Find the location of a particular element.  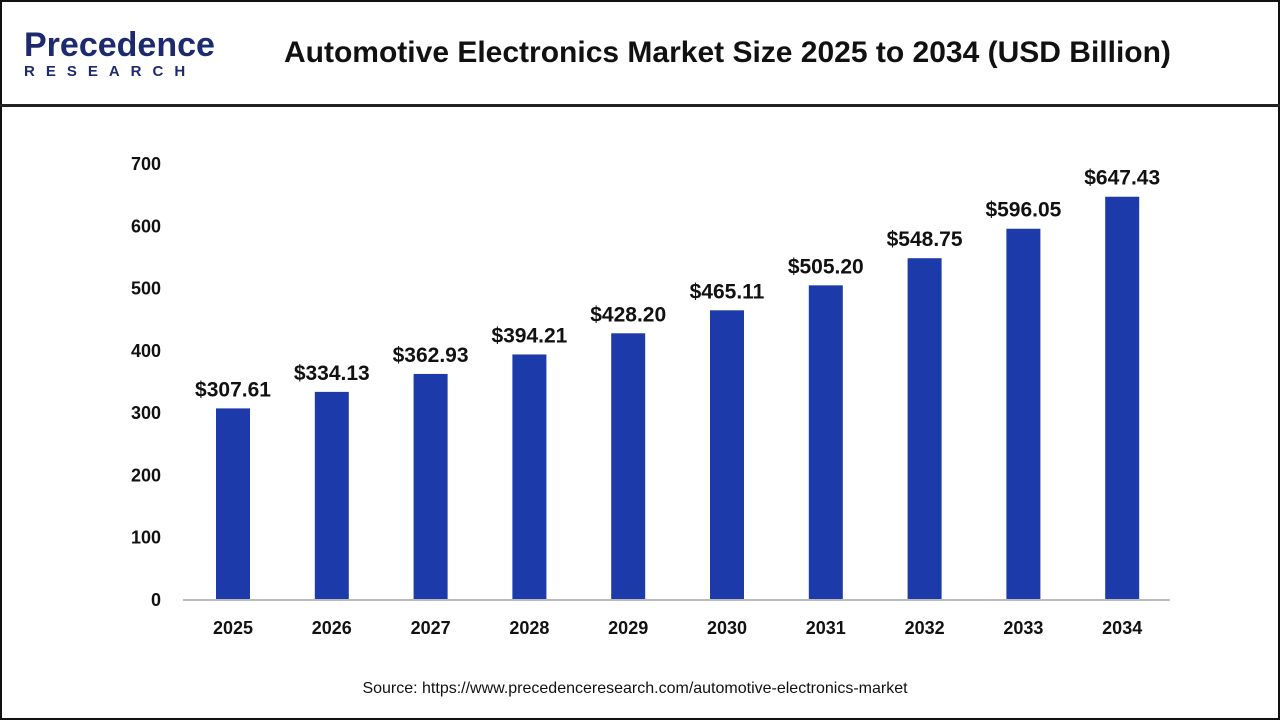

x-tick-label: 2032 is located at coordinates (925, 628).